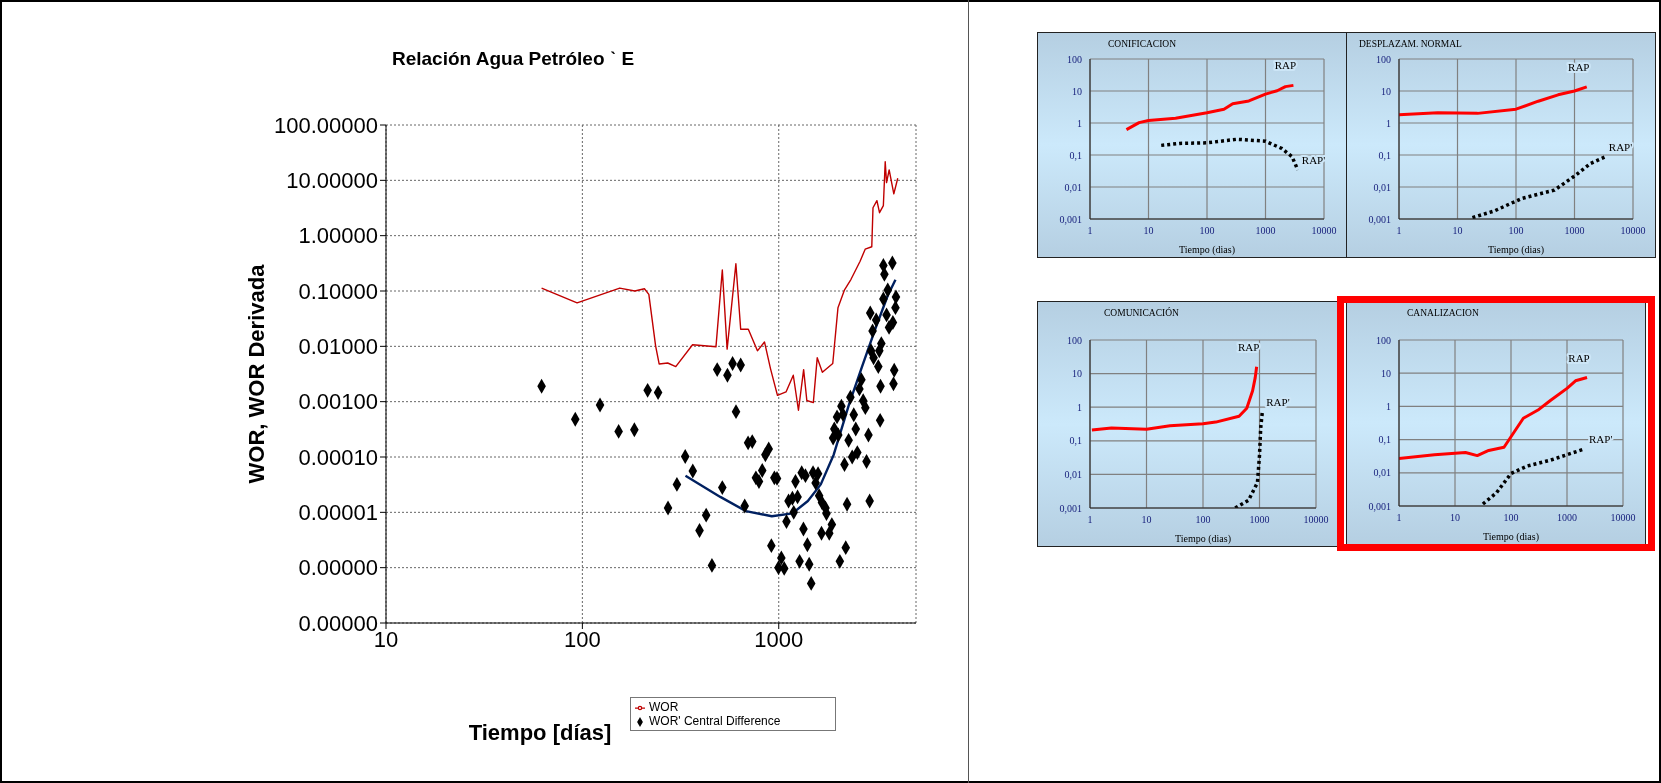  Describe the element at coordinates (540, 732) in the screenshot. I see `x-axis-title: Tiempo [días]` at that location.